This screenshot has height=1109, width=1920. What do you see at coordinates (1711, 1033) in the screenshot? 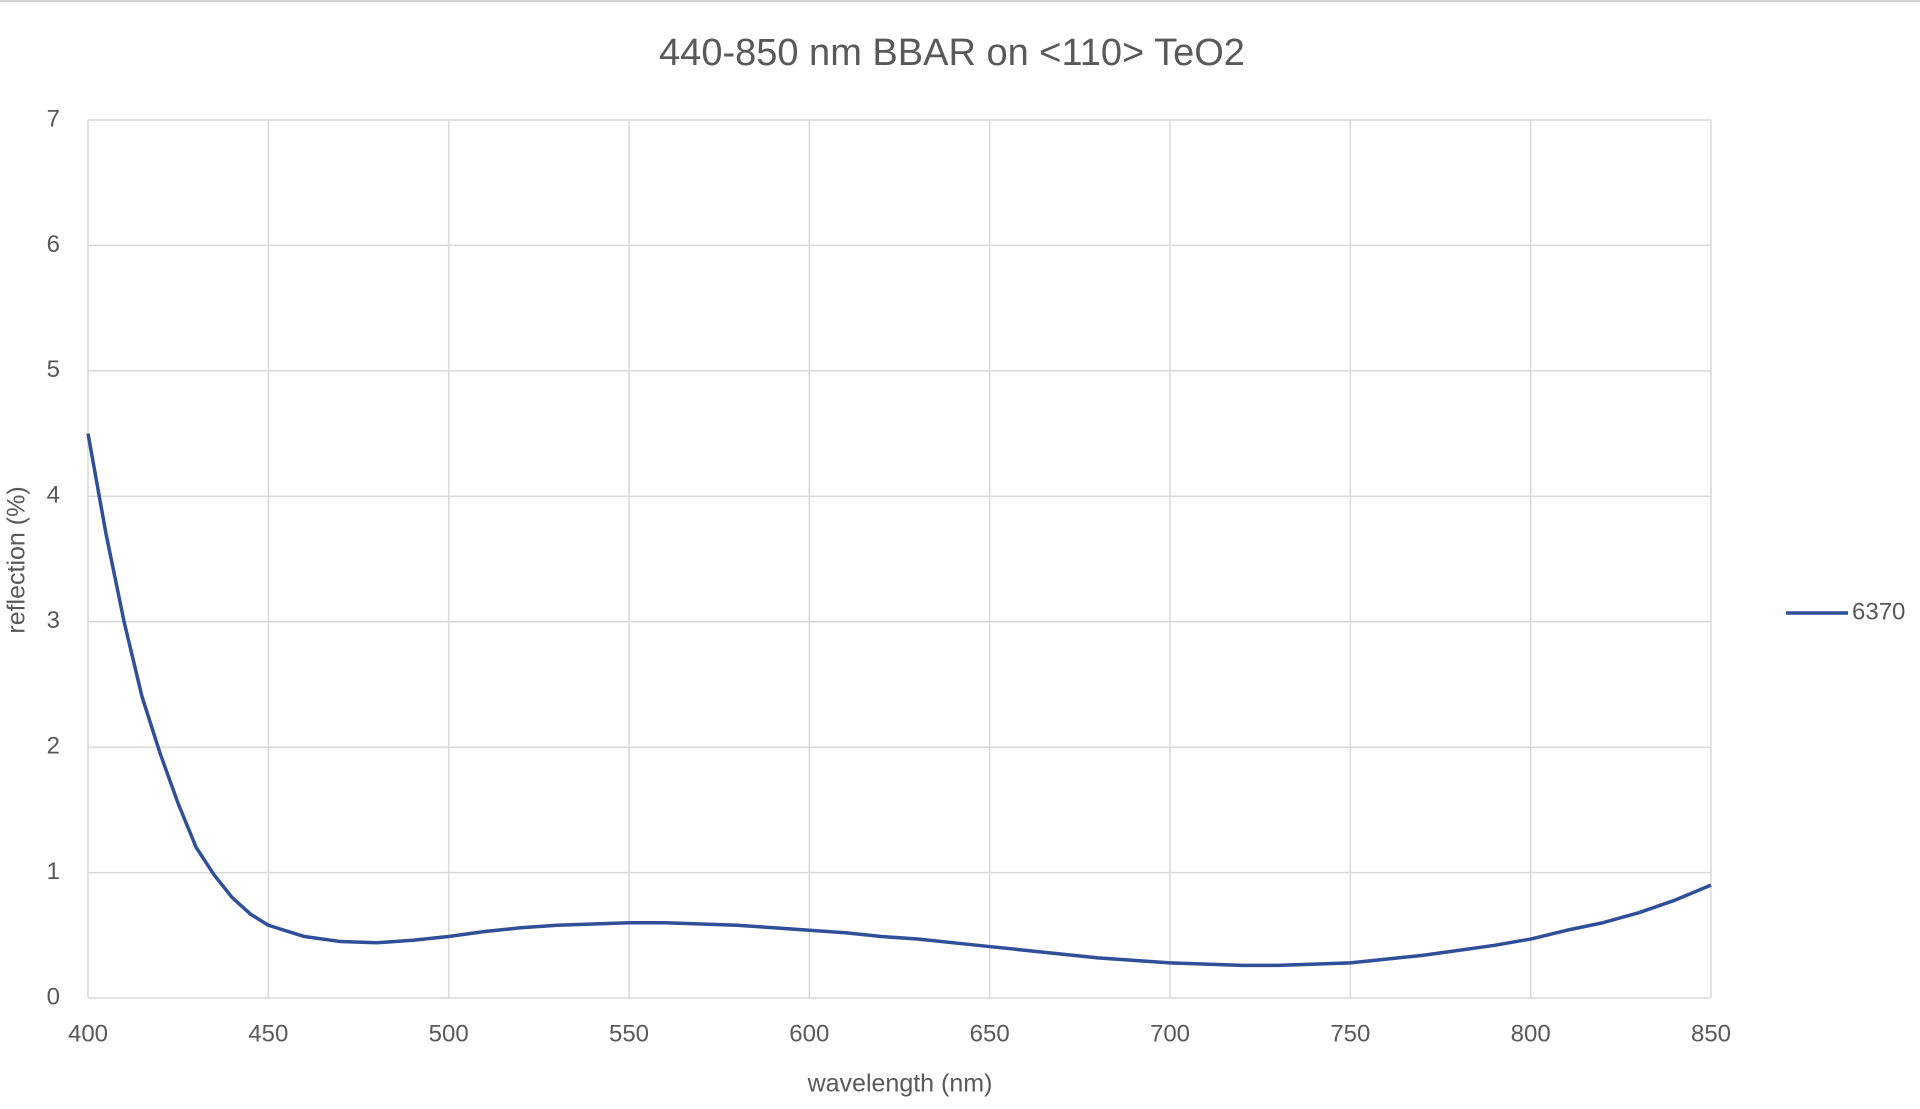
I see `x-tick-label: 850` at bounding box center [1711, 1033].